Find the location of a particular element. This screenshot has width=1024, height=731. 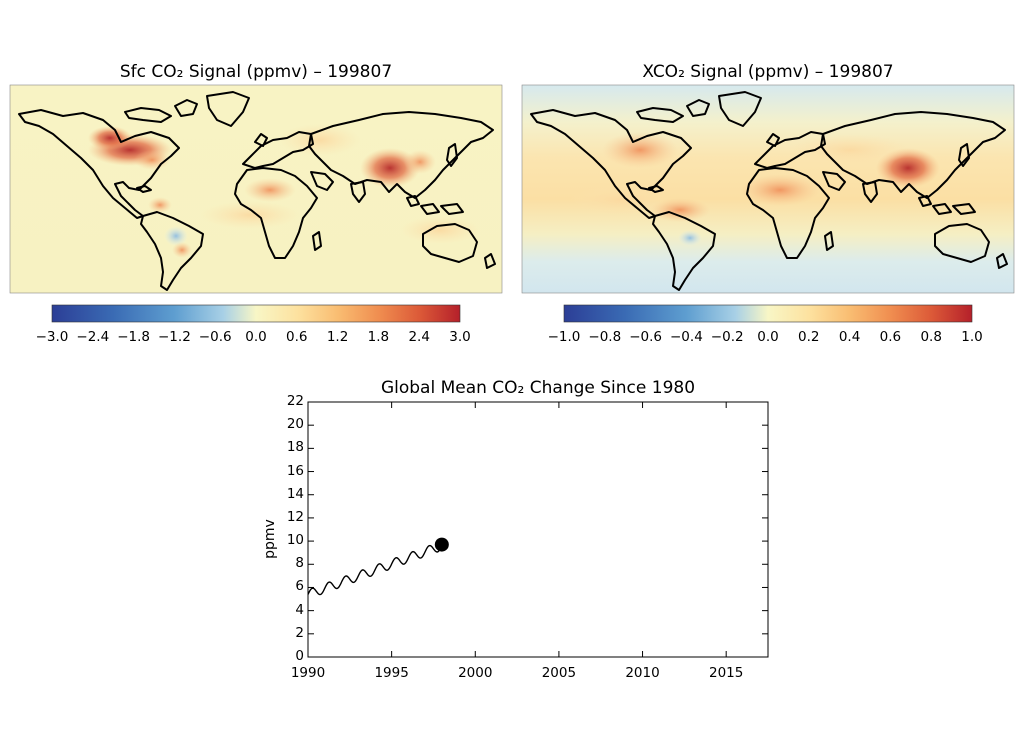

map2-title: XCO₂ Signal (ppmv) – 199807 is located at coordinates (768, 72).